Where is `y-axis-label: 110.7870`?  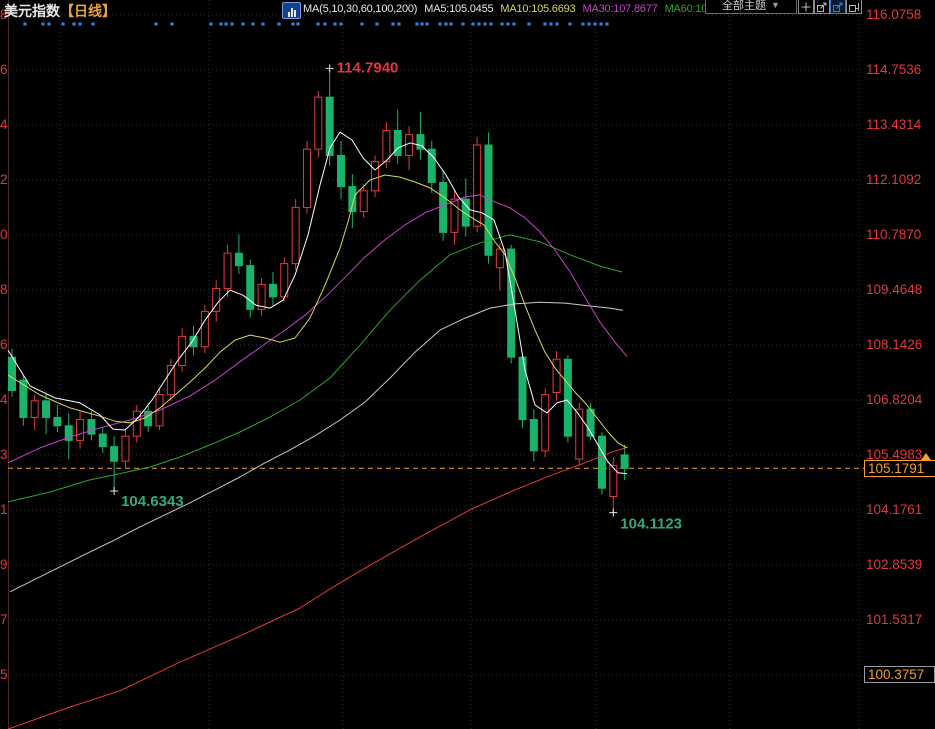
y-axis-label: 110.7870 is located at coordinates (894, 234).